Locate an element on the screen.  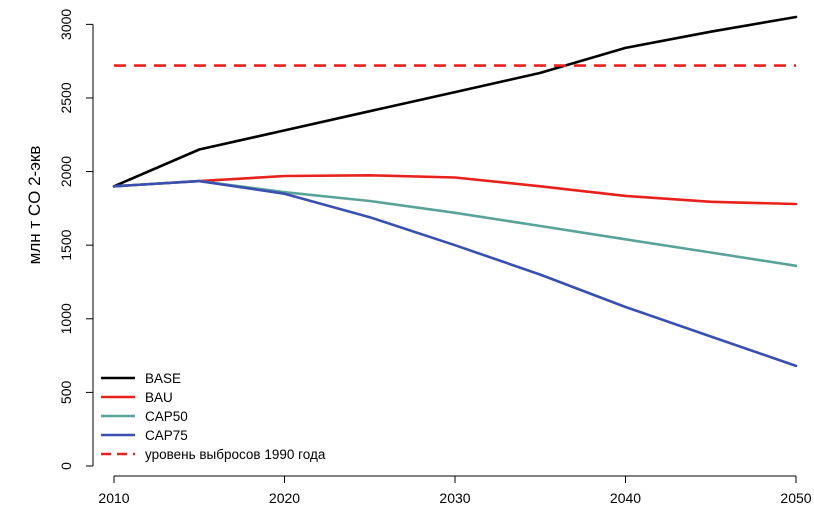
x-tick-label: 2030 is located at coordinates (454, 498).